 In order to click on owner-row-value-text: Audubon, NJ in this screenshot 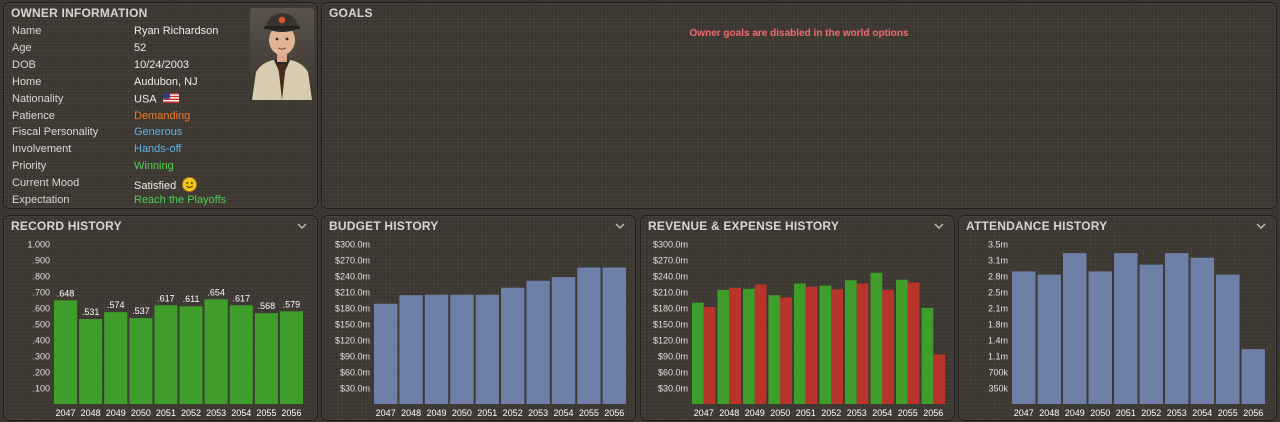, I will do `click(166, 81)`.